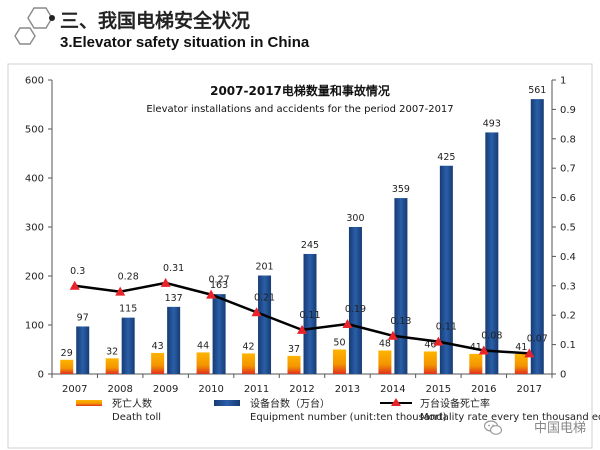 Image resolution: width=600 pixels, height=450 pixels. Describe the element at coordinates (174, 298) in the screenshot. I see `equipment-label: 137` at that location.